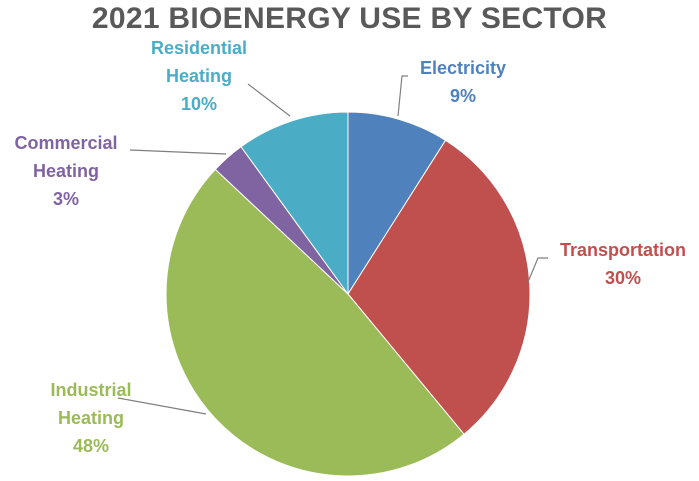  I want to click on label-commercial-heating: Commercial Heating 3%, so click(66, 171).